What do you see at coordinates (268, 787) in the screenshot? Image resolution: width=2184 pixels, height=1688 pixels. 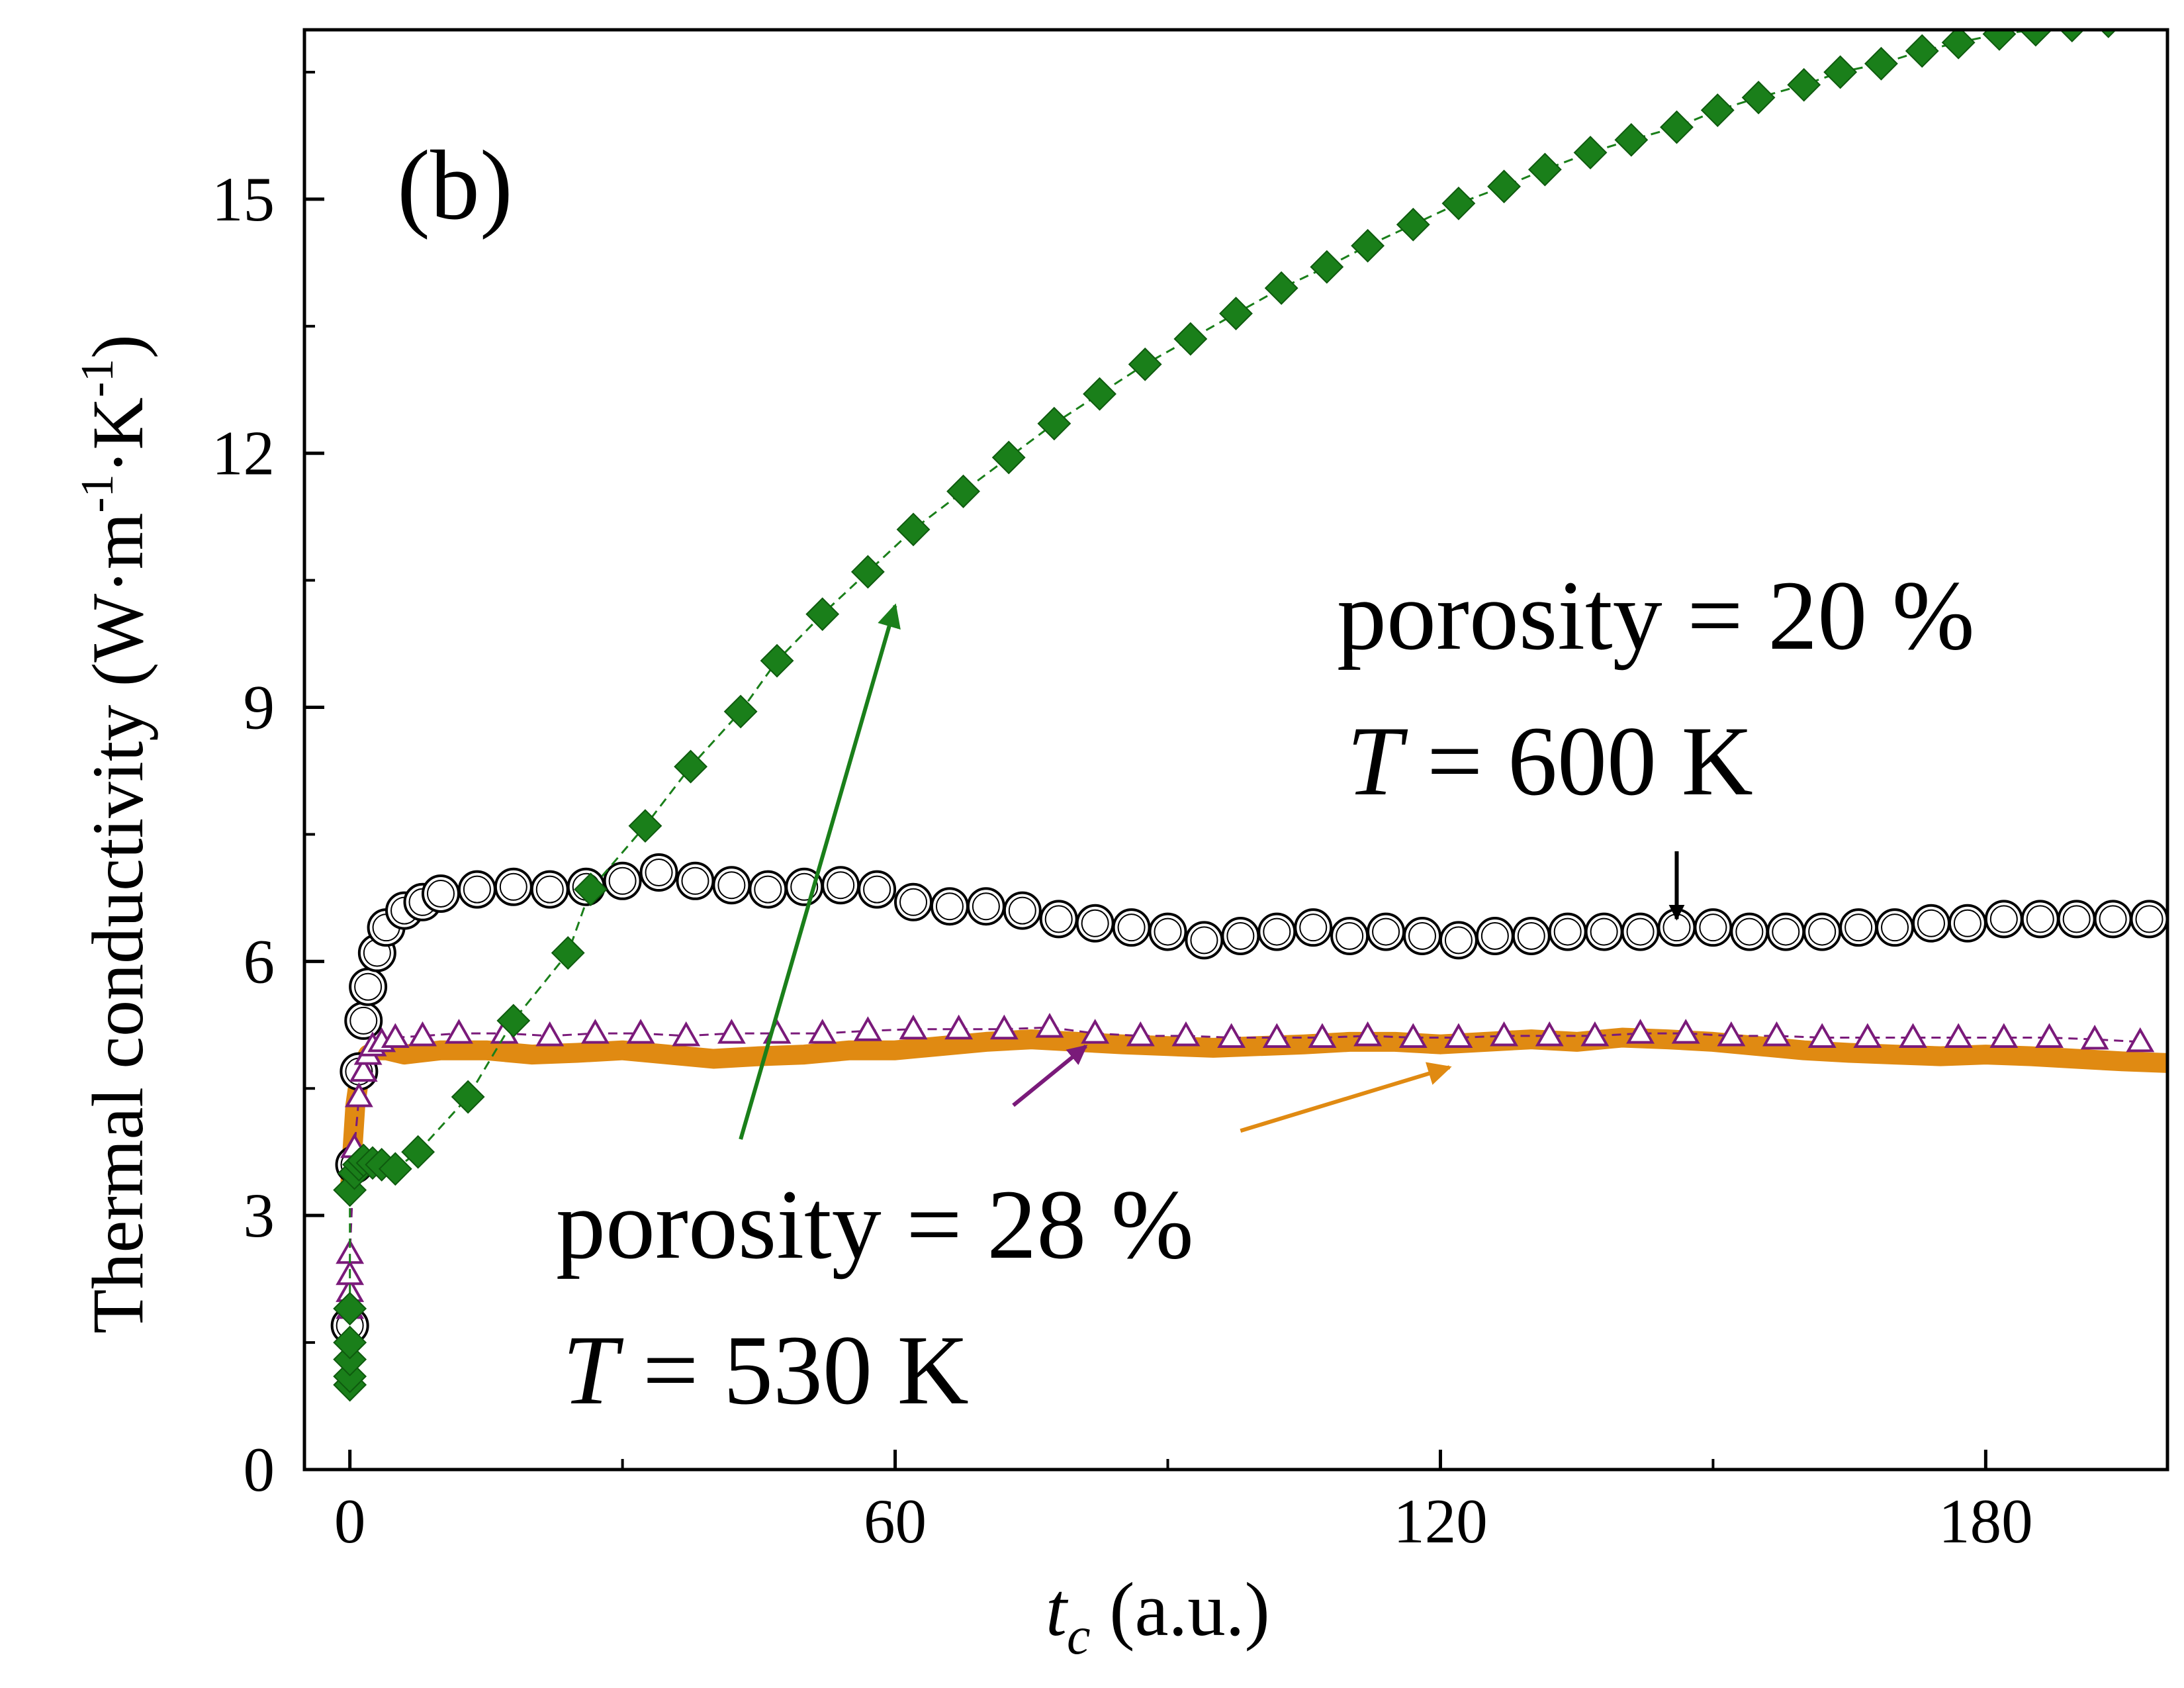 I see `y-axis: 0 3 6 9 12 15` at bounding box center [268, 787].